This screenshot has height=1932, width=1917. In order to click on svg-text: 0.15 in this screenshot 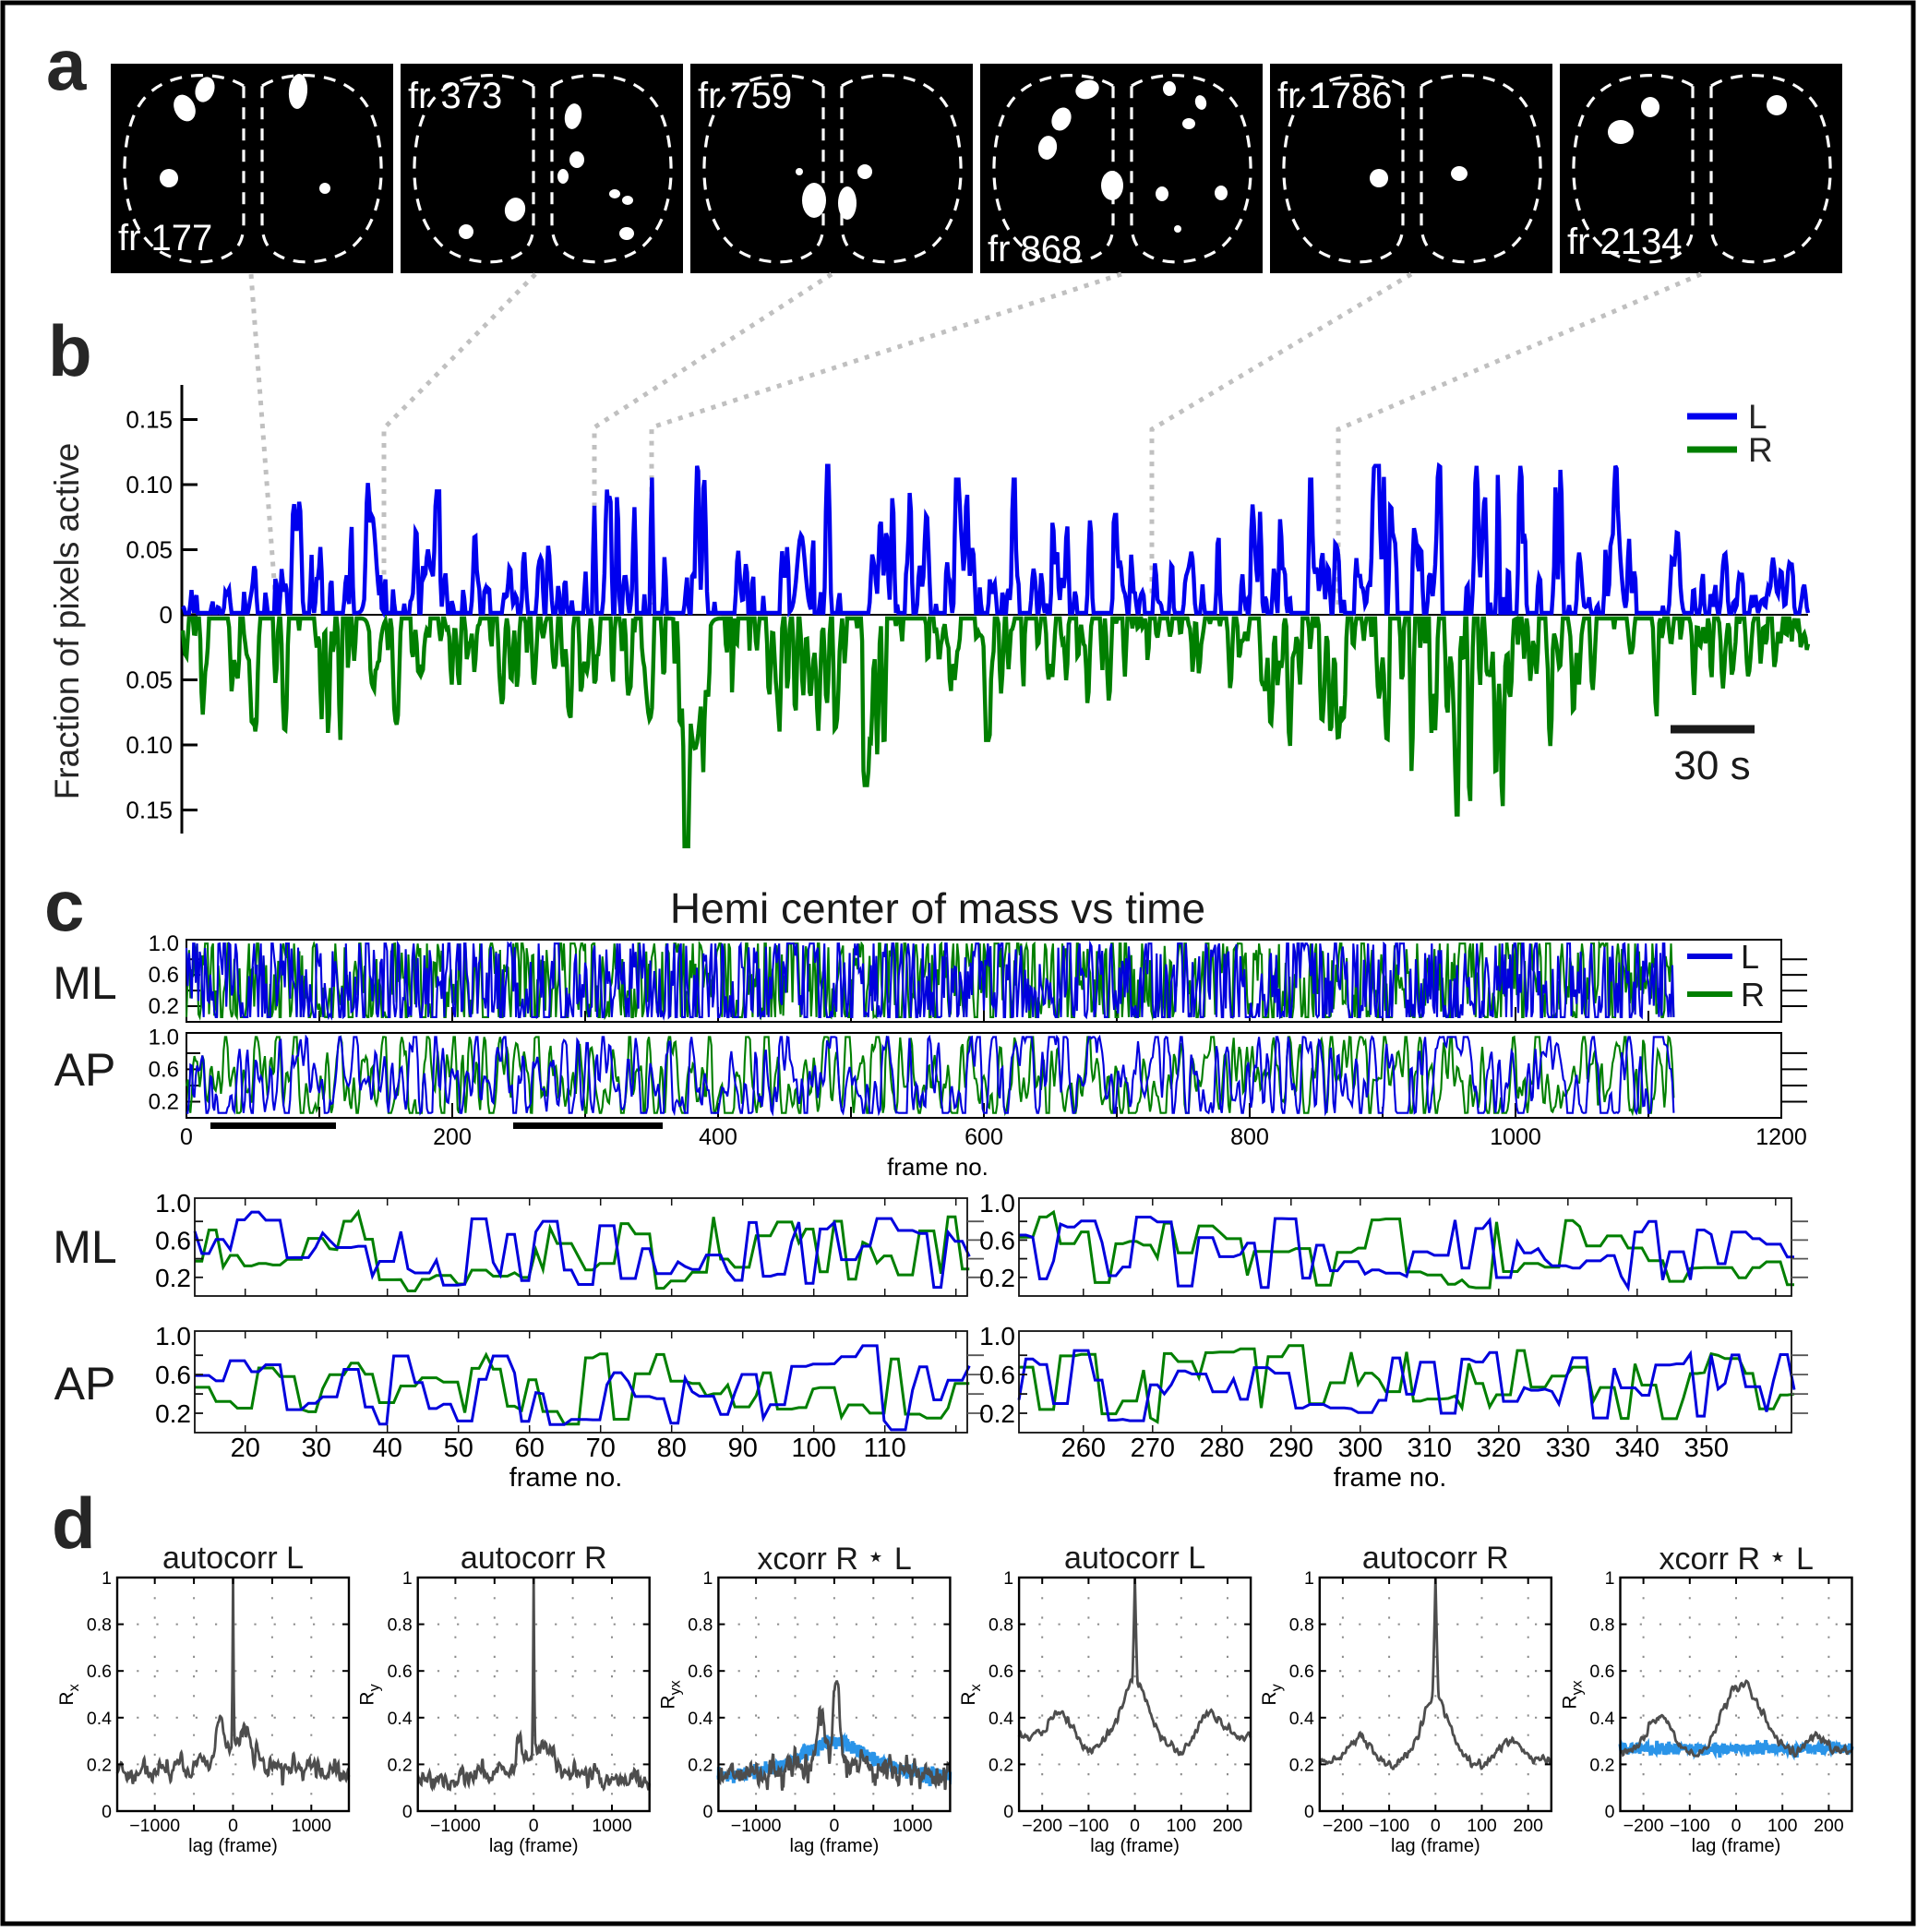, I will do `click(149, 420)`.